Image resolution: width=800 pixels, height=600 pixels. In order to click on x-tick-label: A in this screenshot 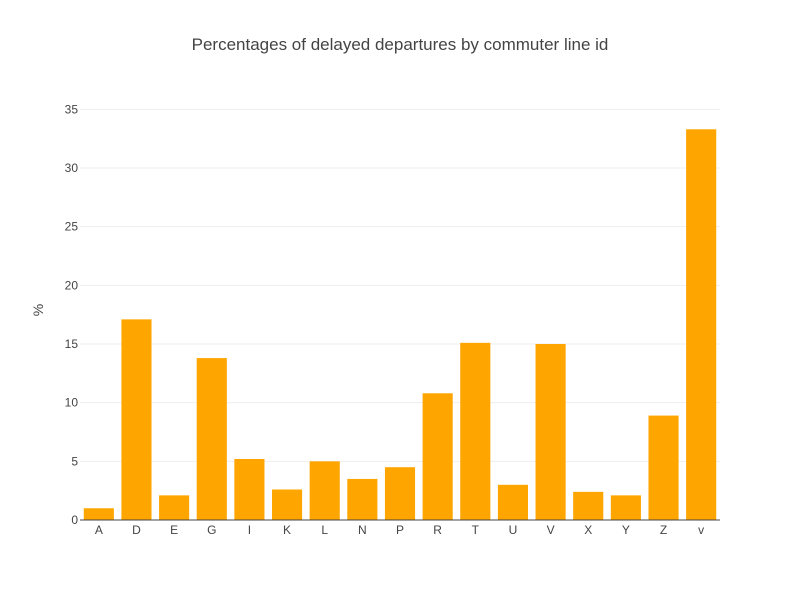, I will do `click(99, 530)`.